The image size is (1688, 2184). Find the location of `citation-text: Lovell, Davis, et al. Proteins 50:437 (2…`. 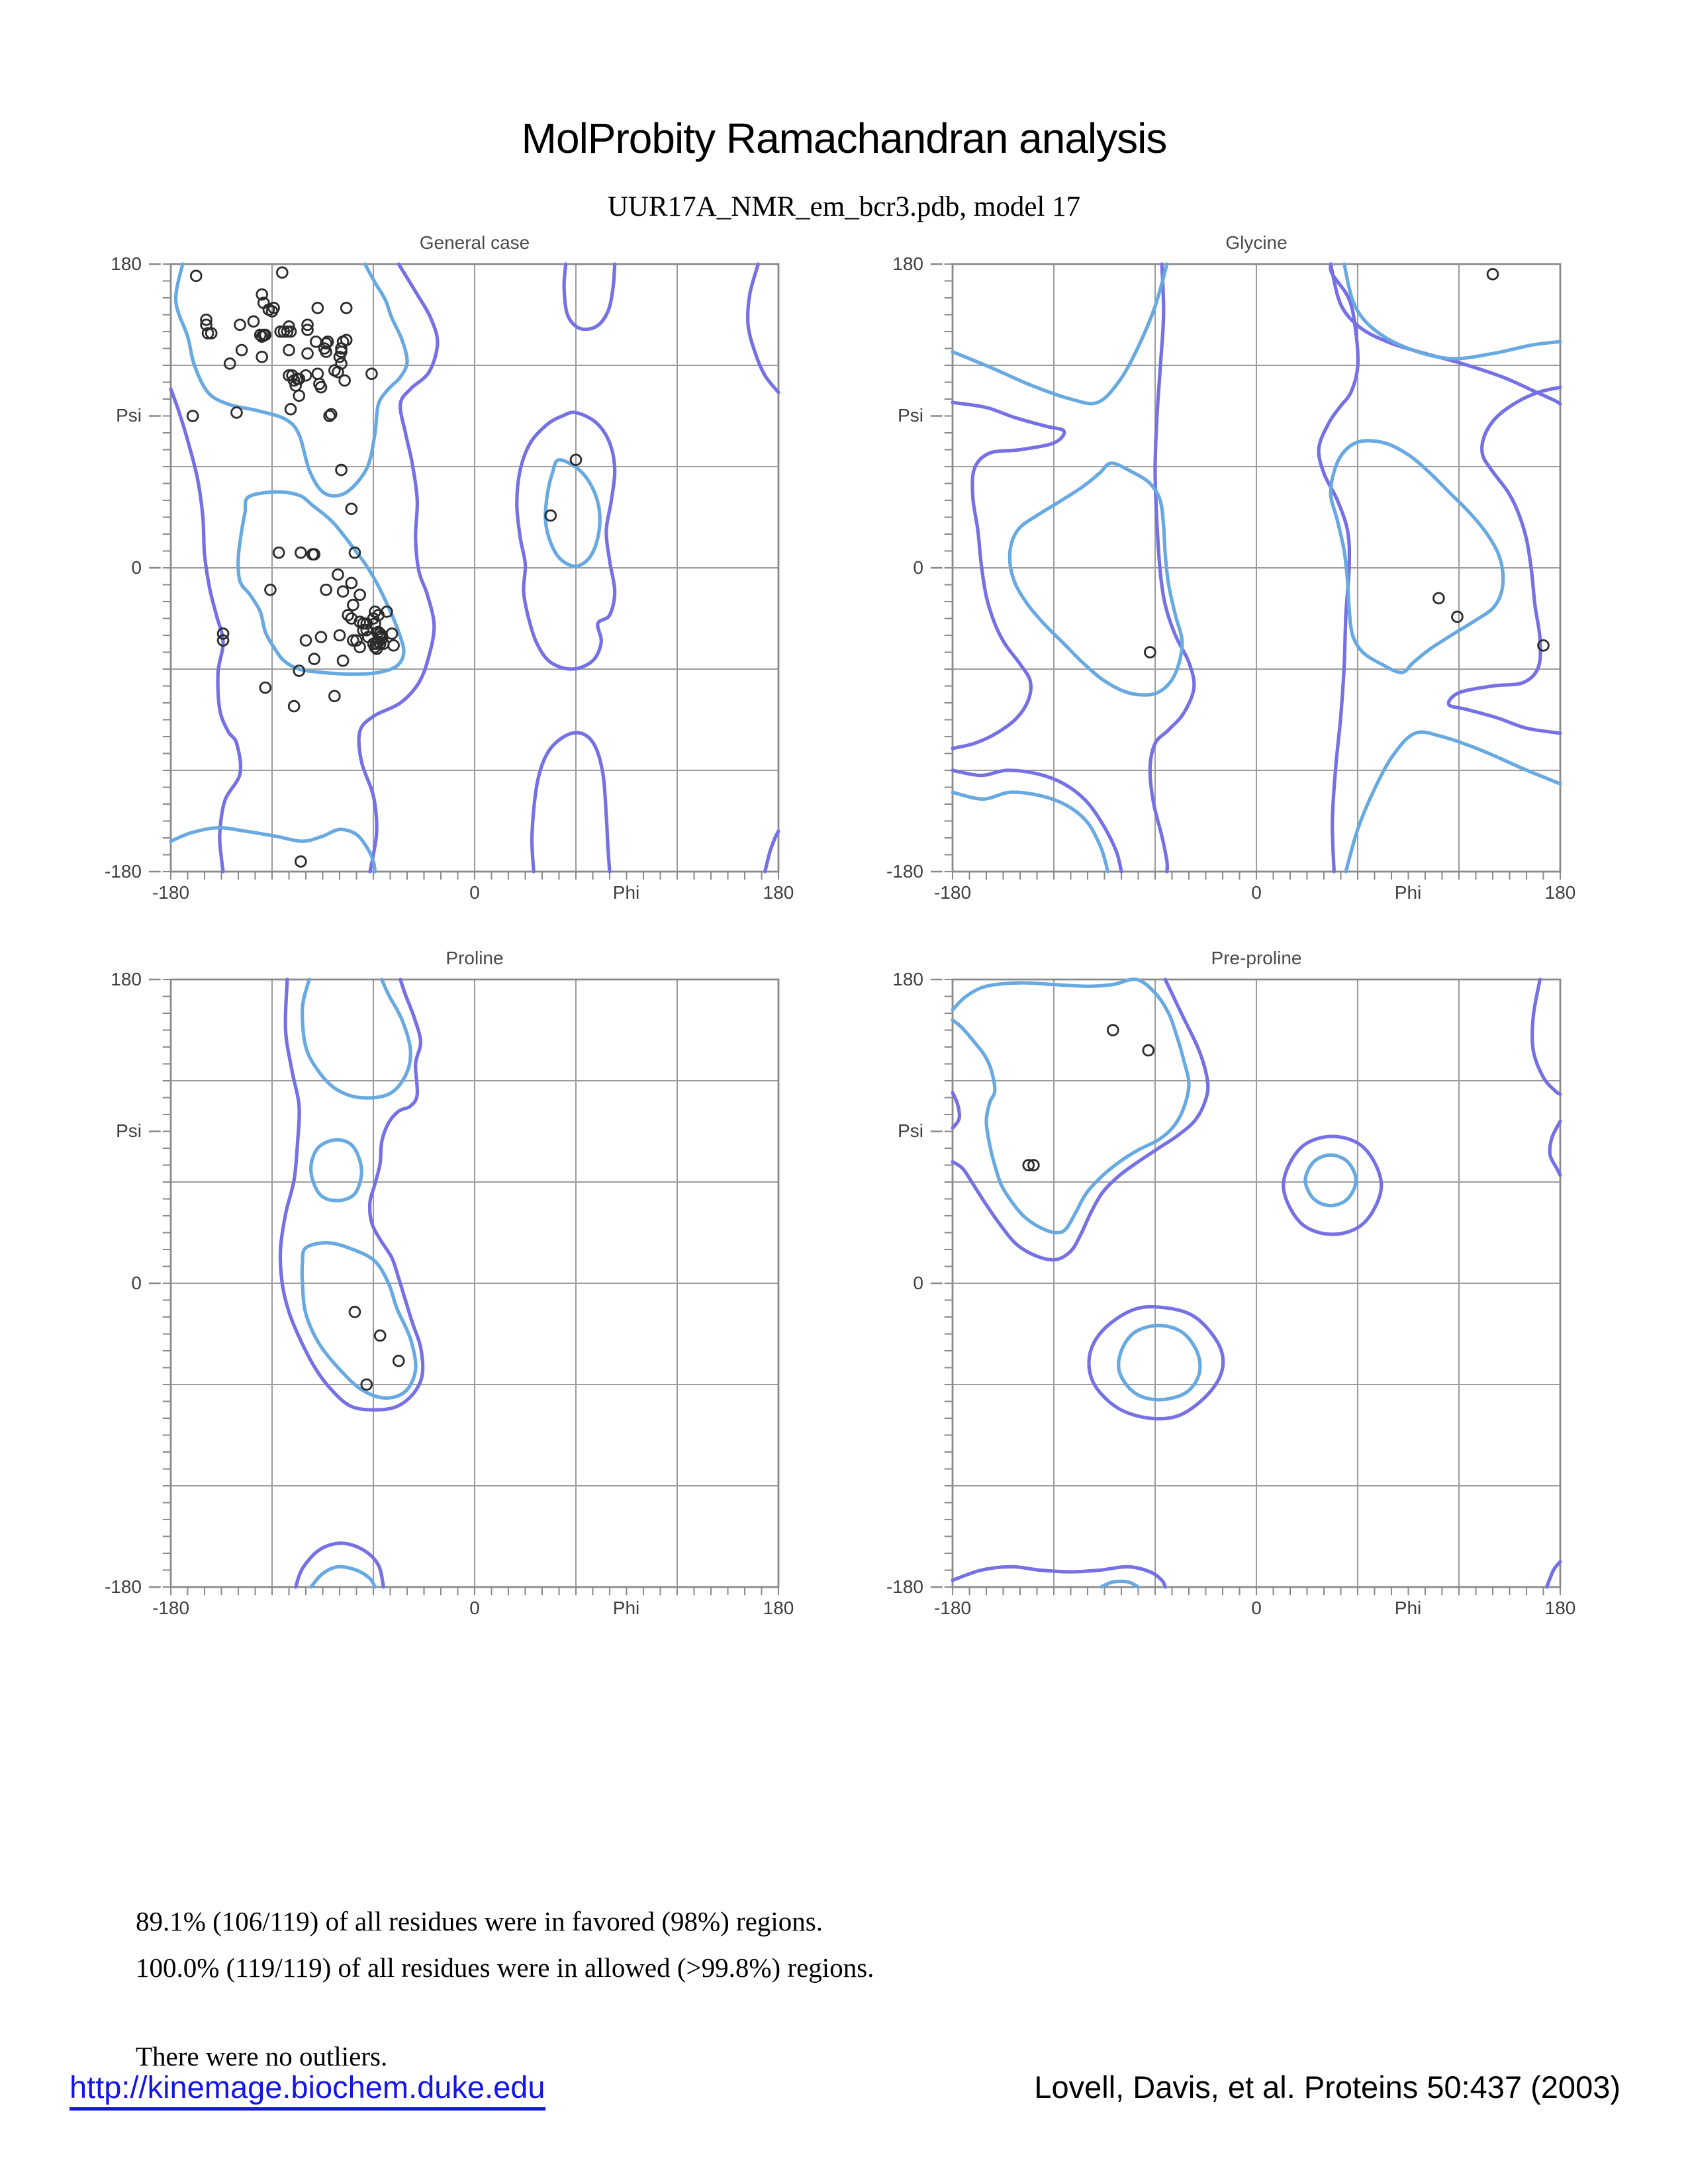

citation-text: Lovell, Davis, et al. Proteins 50:437 (2… is located at coordinates (1327, 2087).